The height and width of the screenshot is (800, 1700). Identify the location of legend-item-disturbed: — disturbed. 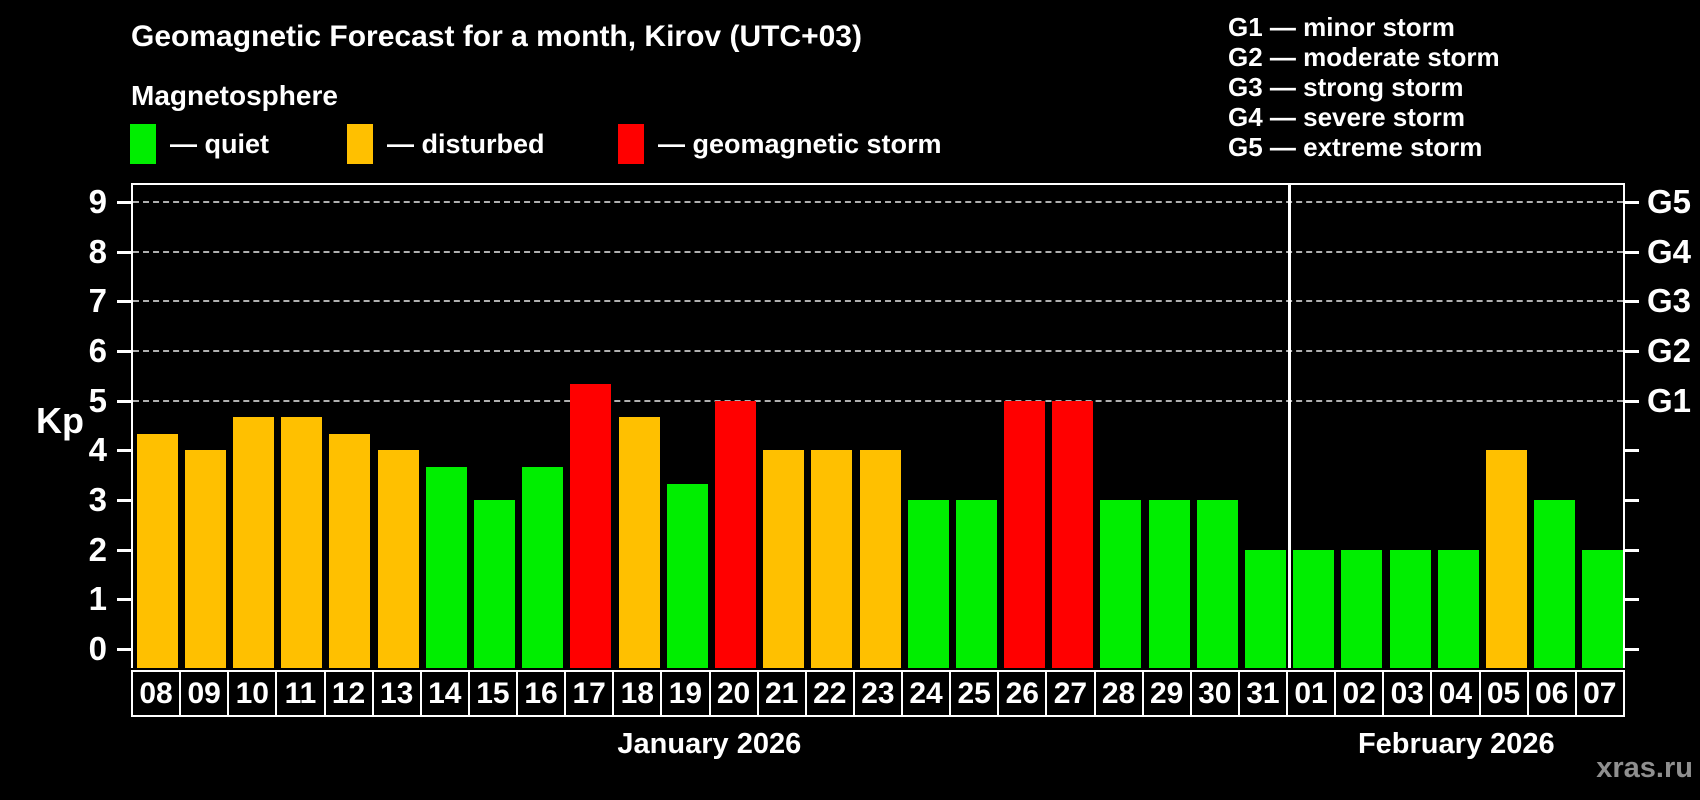
(446, 144).